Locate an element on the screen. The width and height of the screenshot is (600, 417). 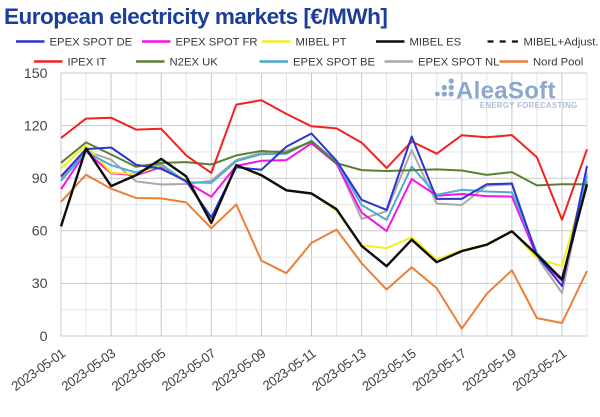
svg-text: EPEX SPOT NL is located at coordinates (458, 63).